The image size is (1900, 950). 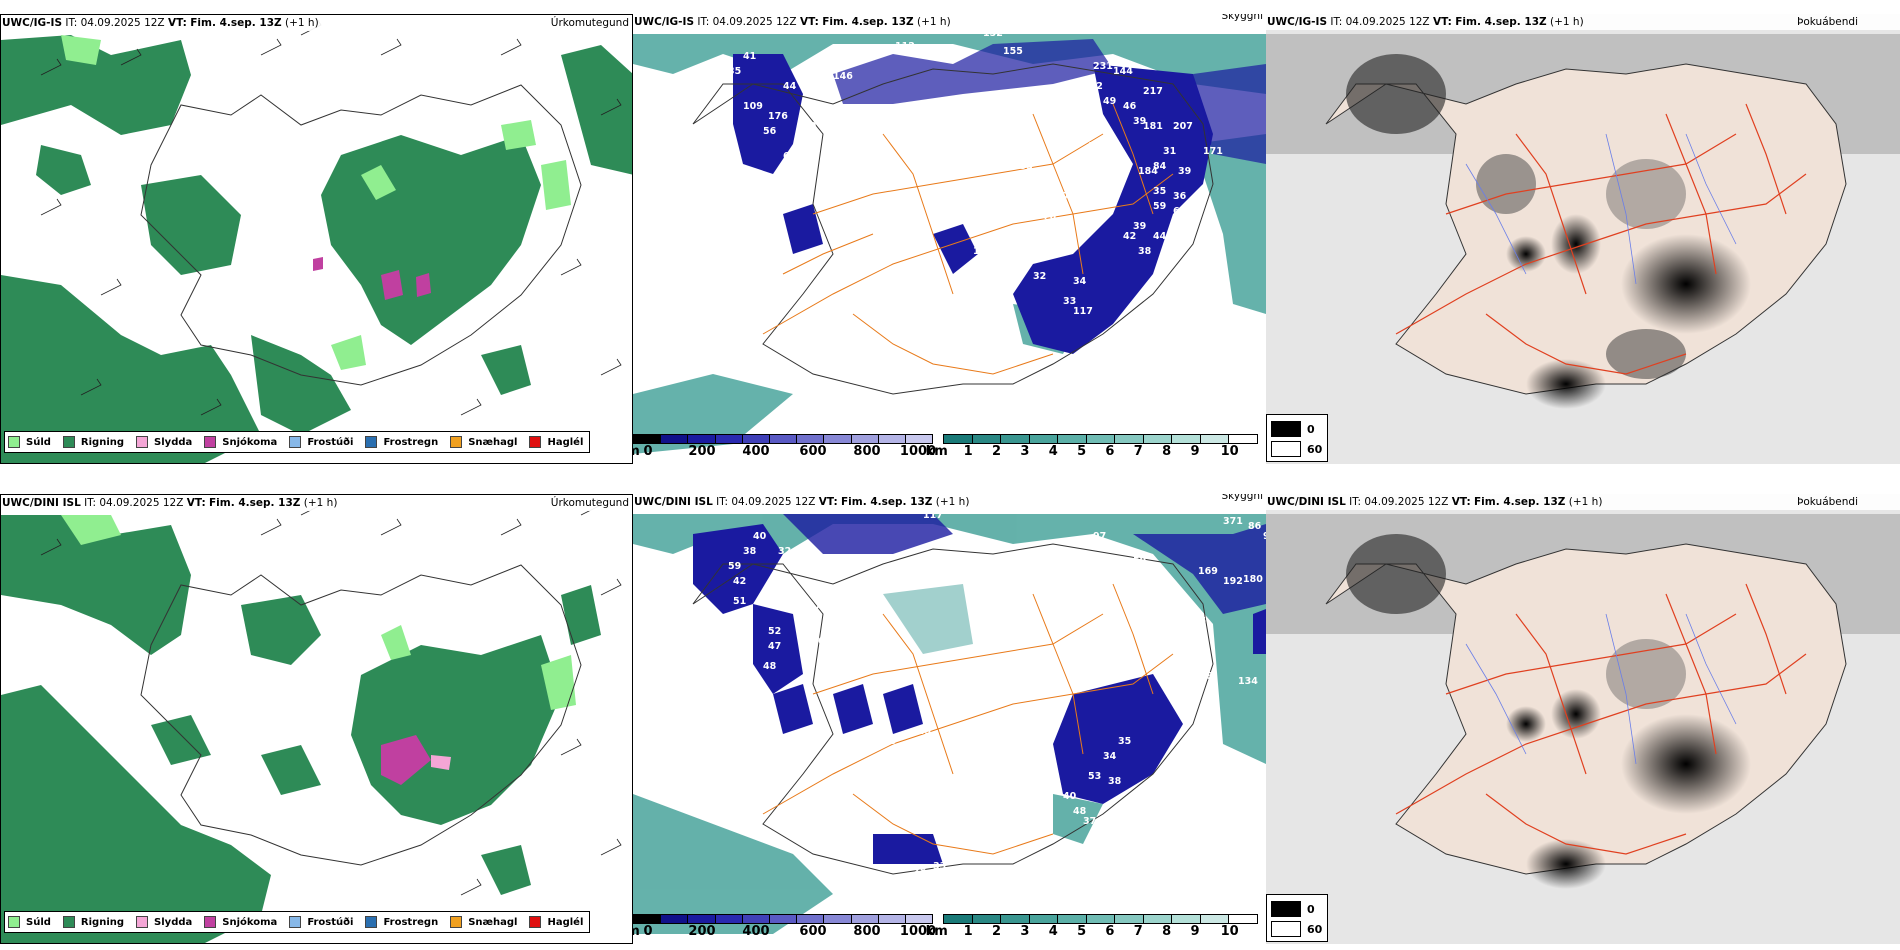 I want to click on cloud-base-colorbar-top: m 0 200 400 600 800 1000, so click(x=784, y=446).